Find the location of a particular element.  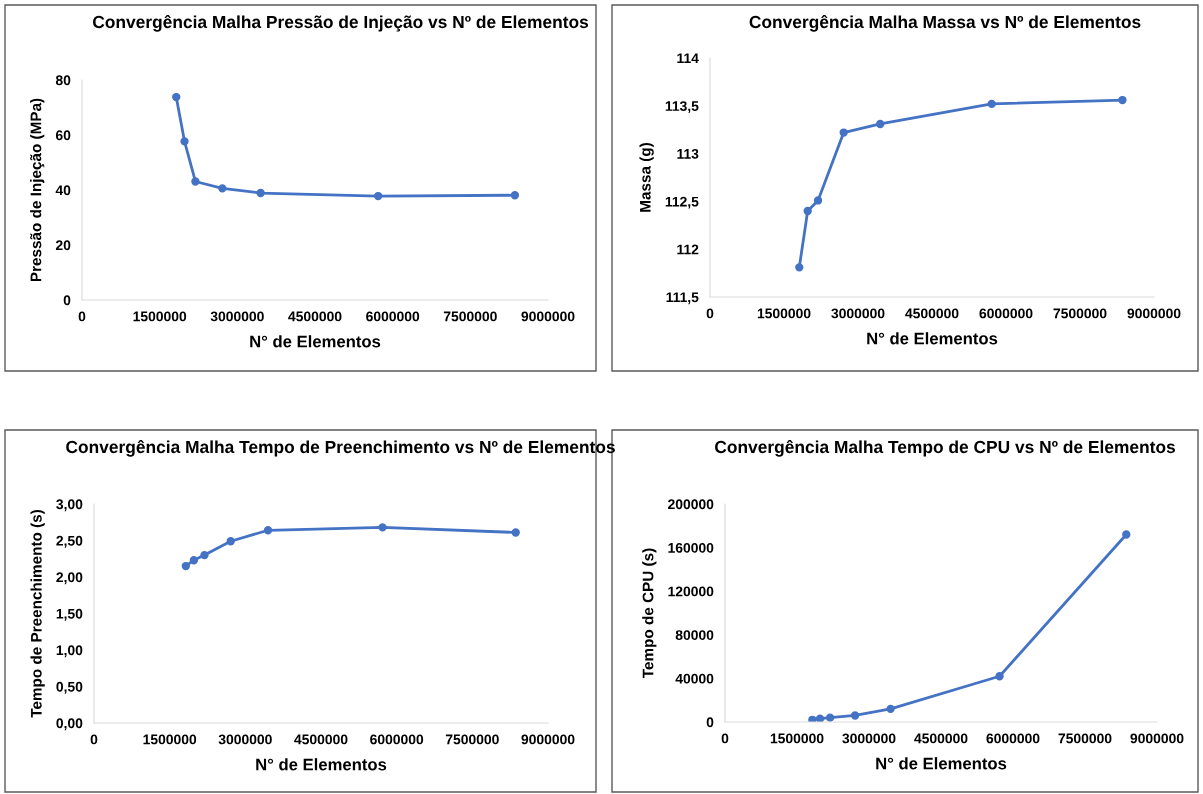

y-tick-label: 1,00 is located at coordinates (69, 651).